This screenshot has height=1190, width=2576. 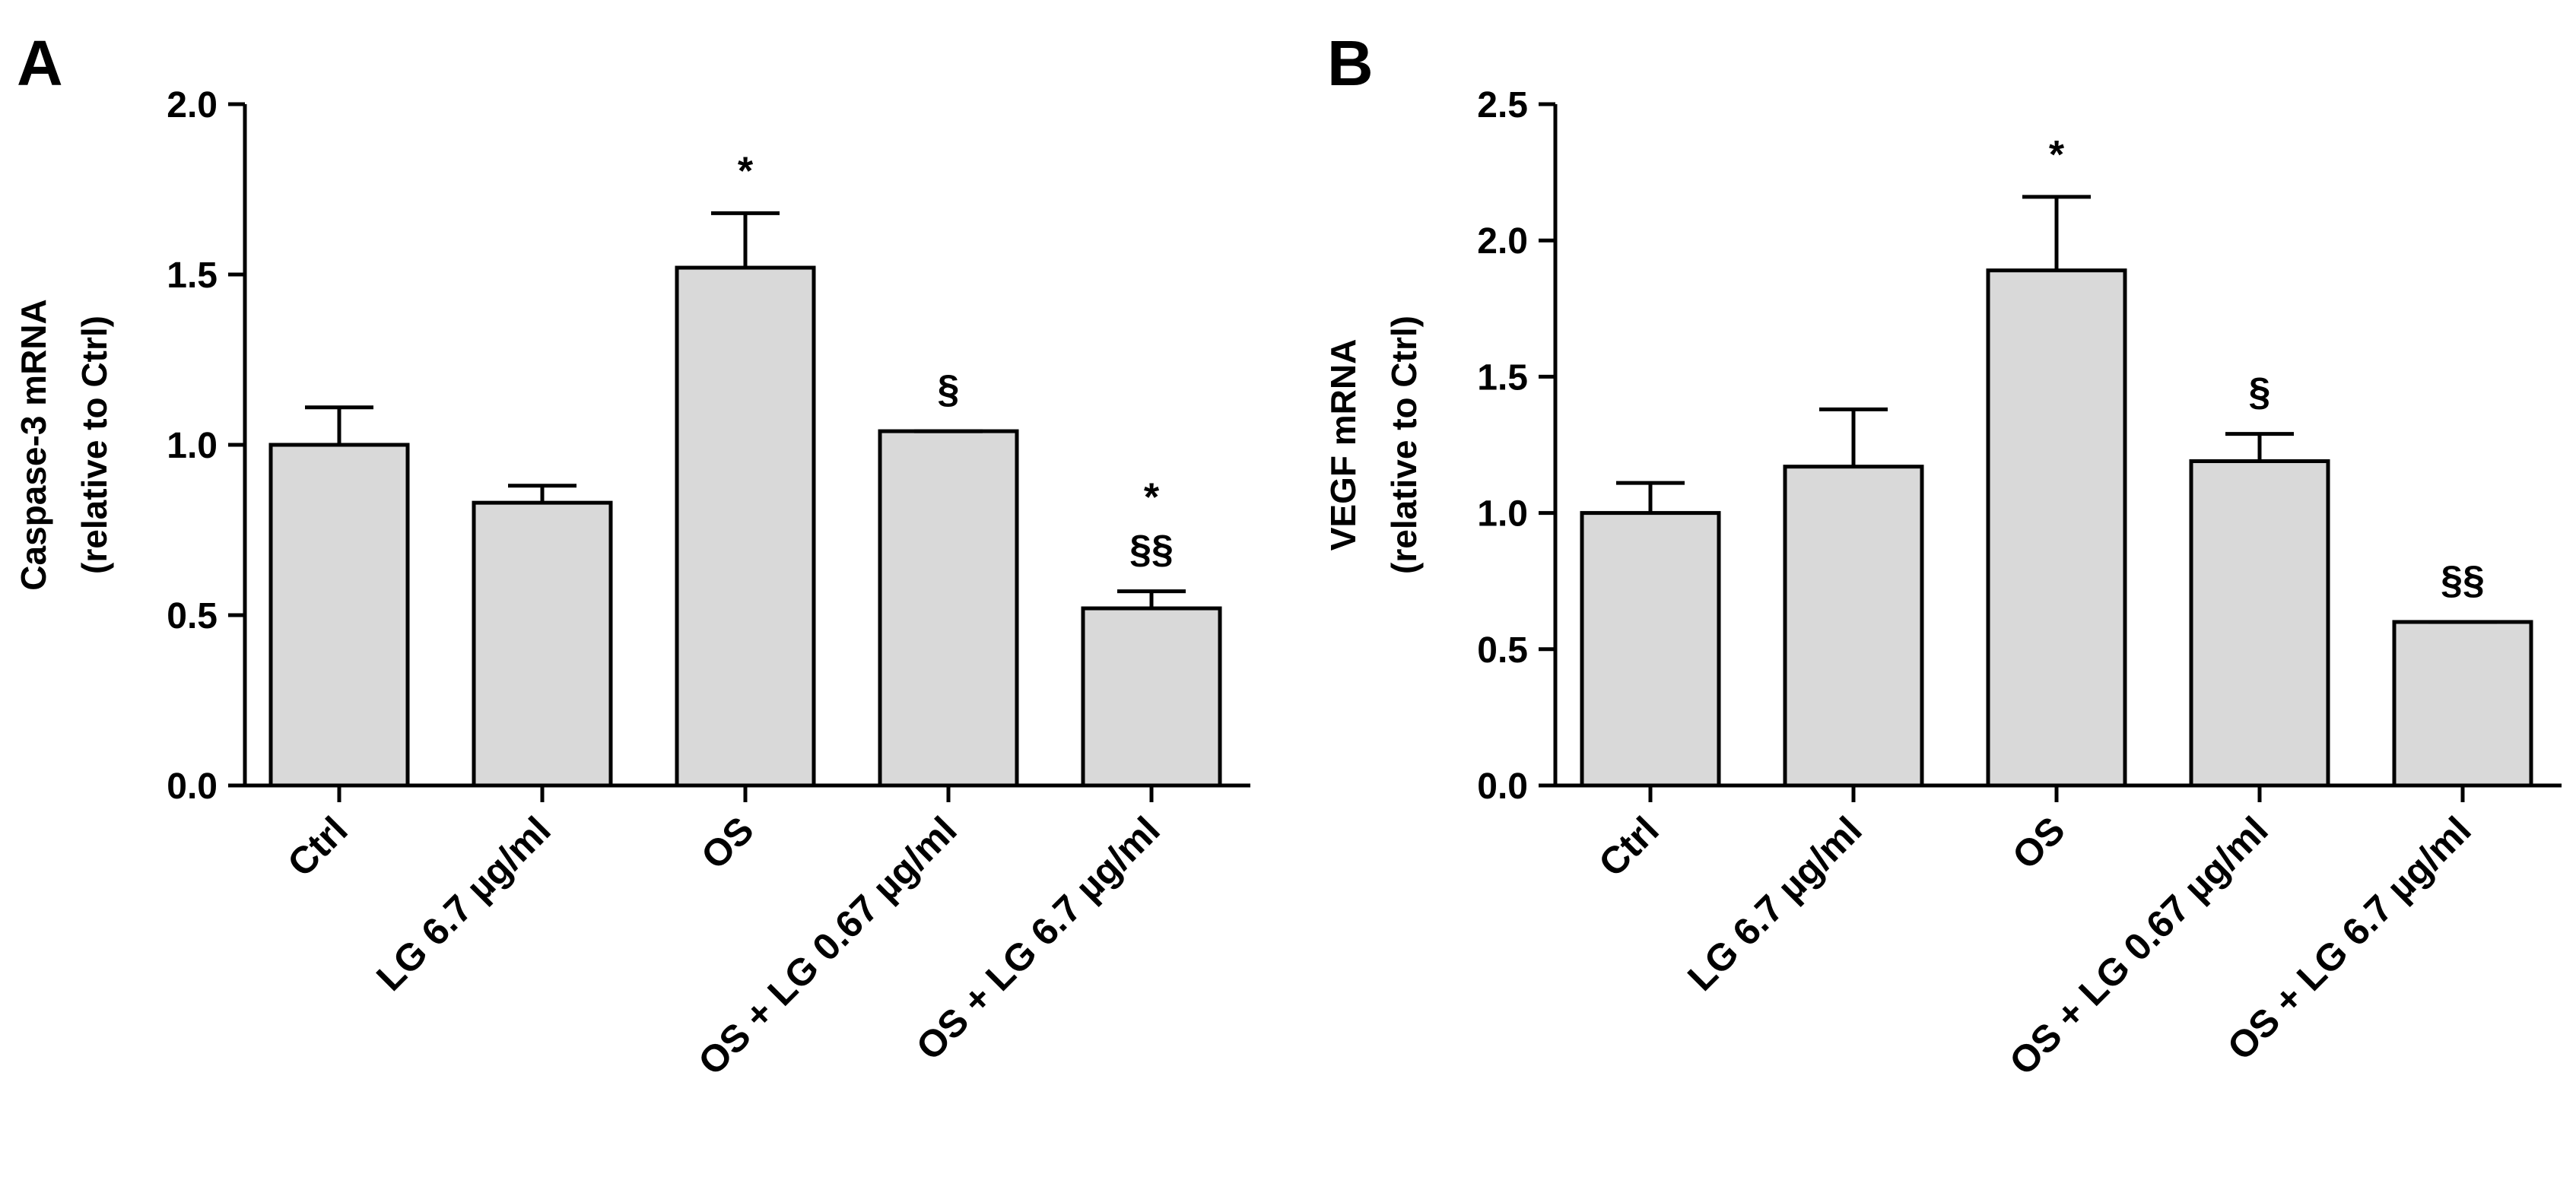 I want to click on panel-b-y-tick-label: 0.5, so click(x=1502, y=650).